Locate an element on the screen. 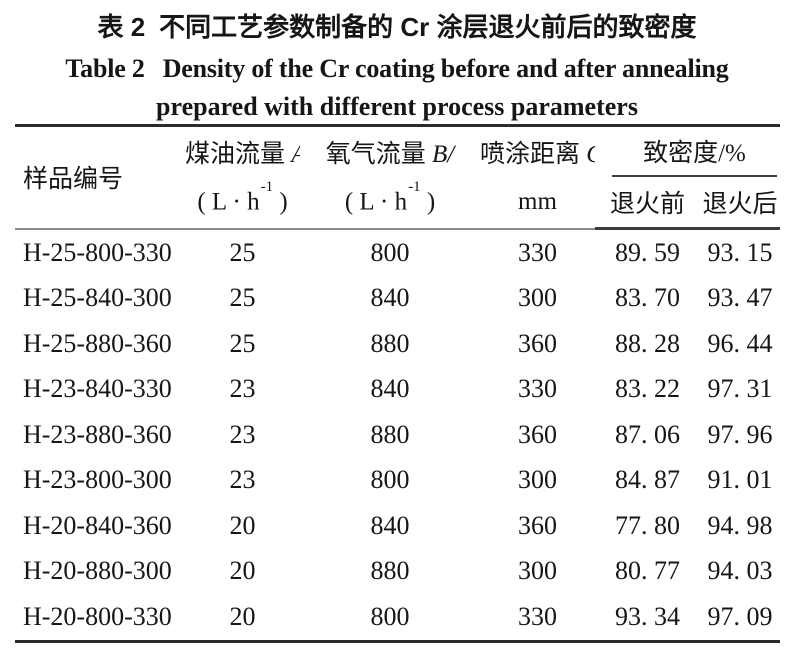  header-distance-variable: C/ is located at coordinates (590, 154).